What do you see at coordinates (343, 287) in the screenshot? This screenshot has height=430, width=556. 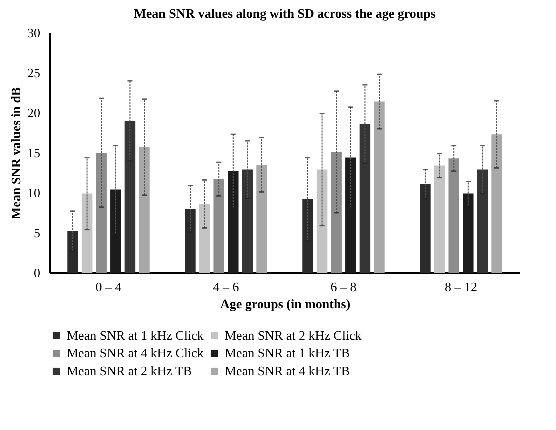 I see `x-tick-label: 6 – 8` at bounding box center [343, 287].